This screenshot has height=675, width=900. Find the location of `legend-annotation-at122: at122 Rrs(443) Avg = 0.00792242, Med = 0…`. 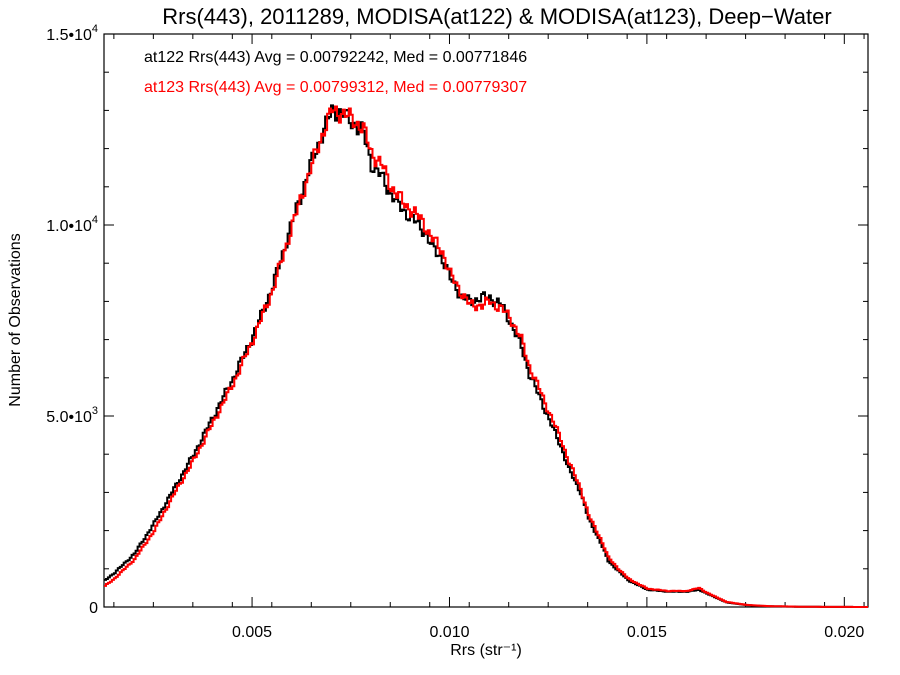

legend-annotation-at122: at122 Rrs(443) Avg = 0.00792242, Med = 0… is located at coordinates (335, 57).